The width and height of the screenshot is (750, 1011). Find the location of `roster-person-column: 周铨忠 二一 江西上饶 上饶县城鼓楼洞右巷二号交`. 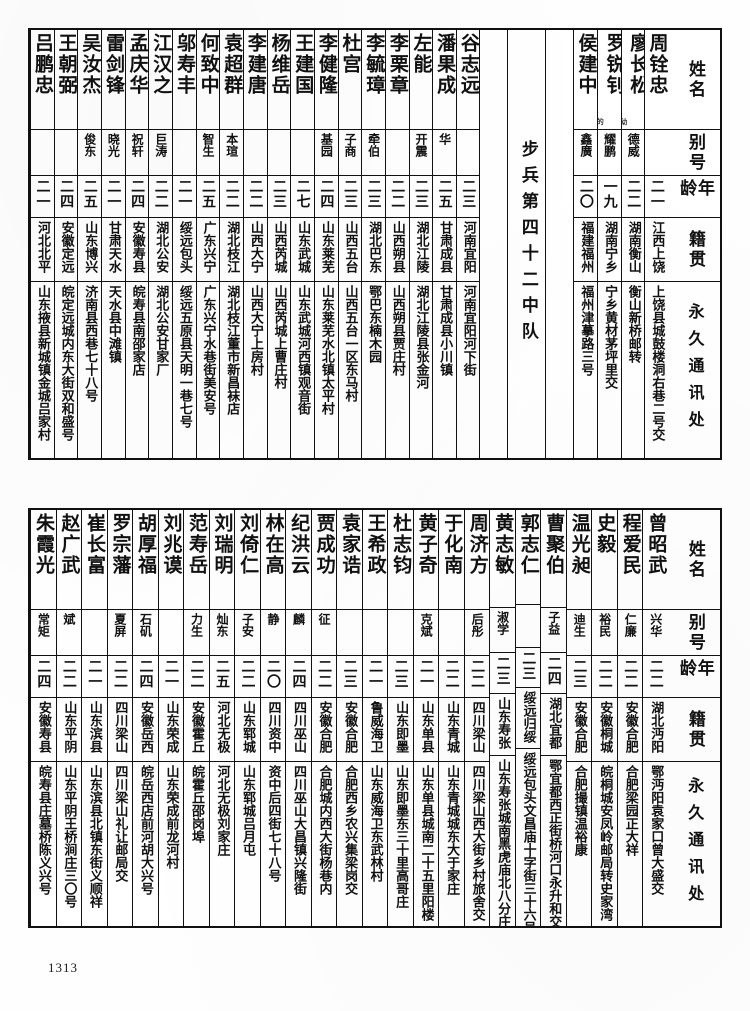

roster-person-column: 周铨忠 二一 江西上饶 上饶县城鼓楼洞右巷二号交 is located at coordinates (656, 244).